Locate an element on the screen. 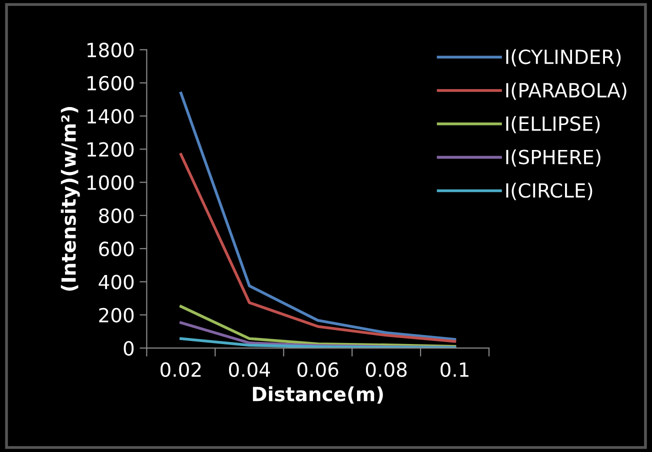 This screenshot has height=452, width=652. line-series is located at coordinates (318, 342).